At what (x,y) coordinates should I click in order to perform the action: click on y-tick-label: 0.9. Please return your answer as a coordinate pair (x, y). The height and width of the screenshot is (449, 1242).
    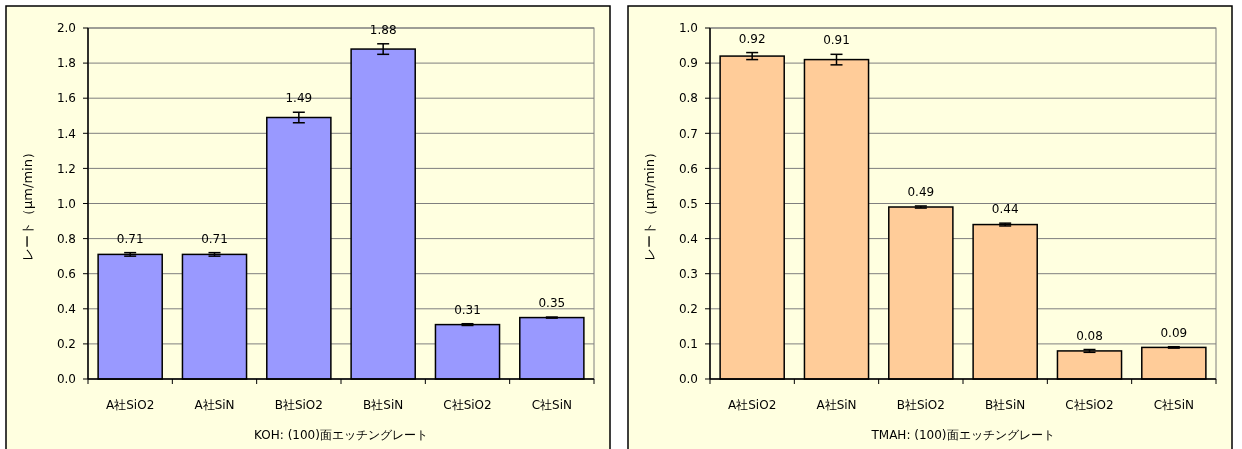
    Looking at the image, I should click on (688, 63).